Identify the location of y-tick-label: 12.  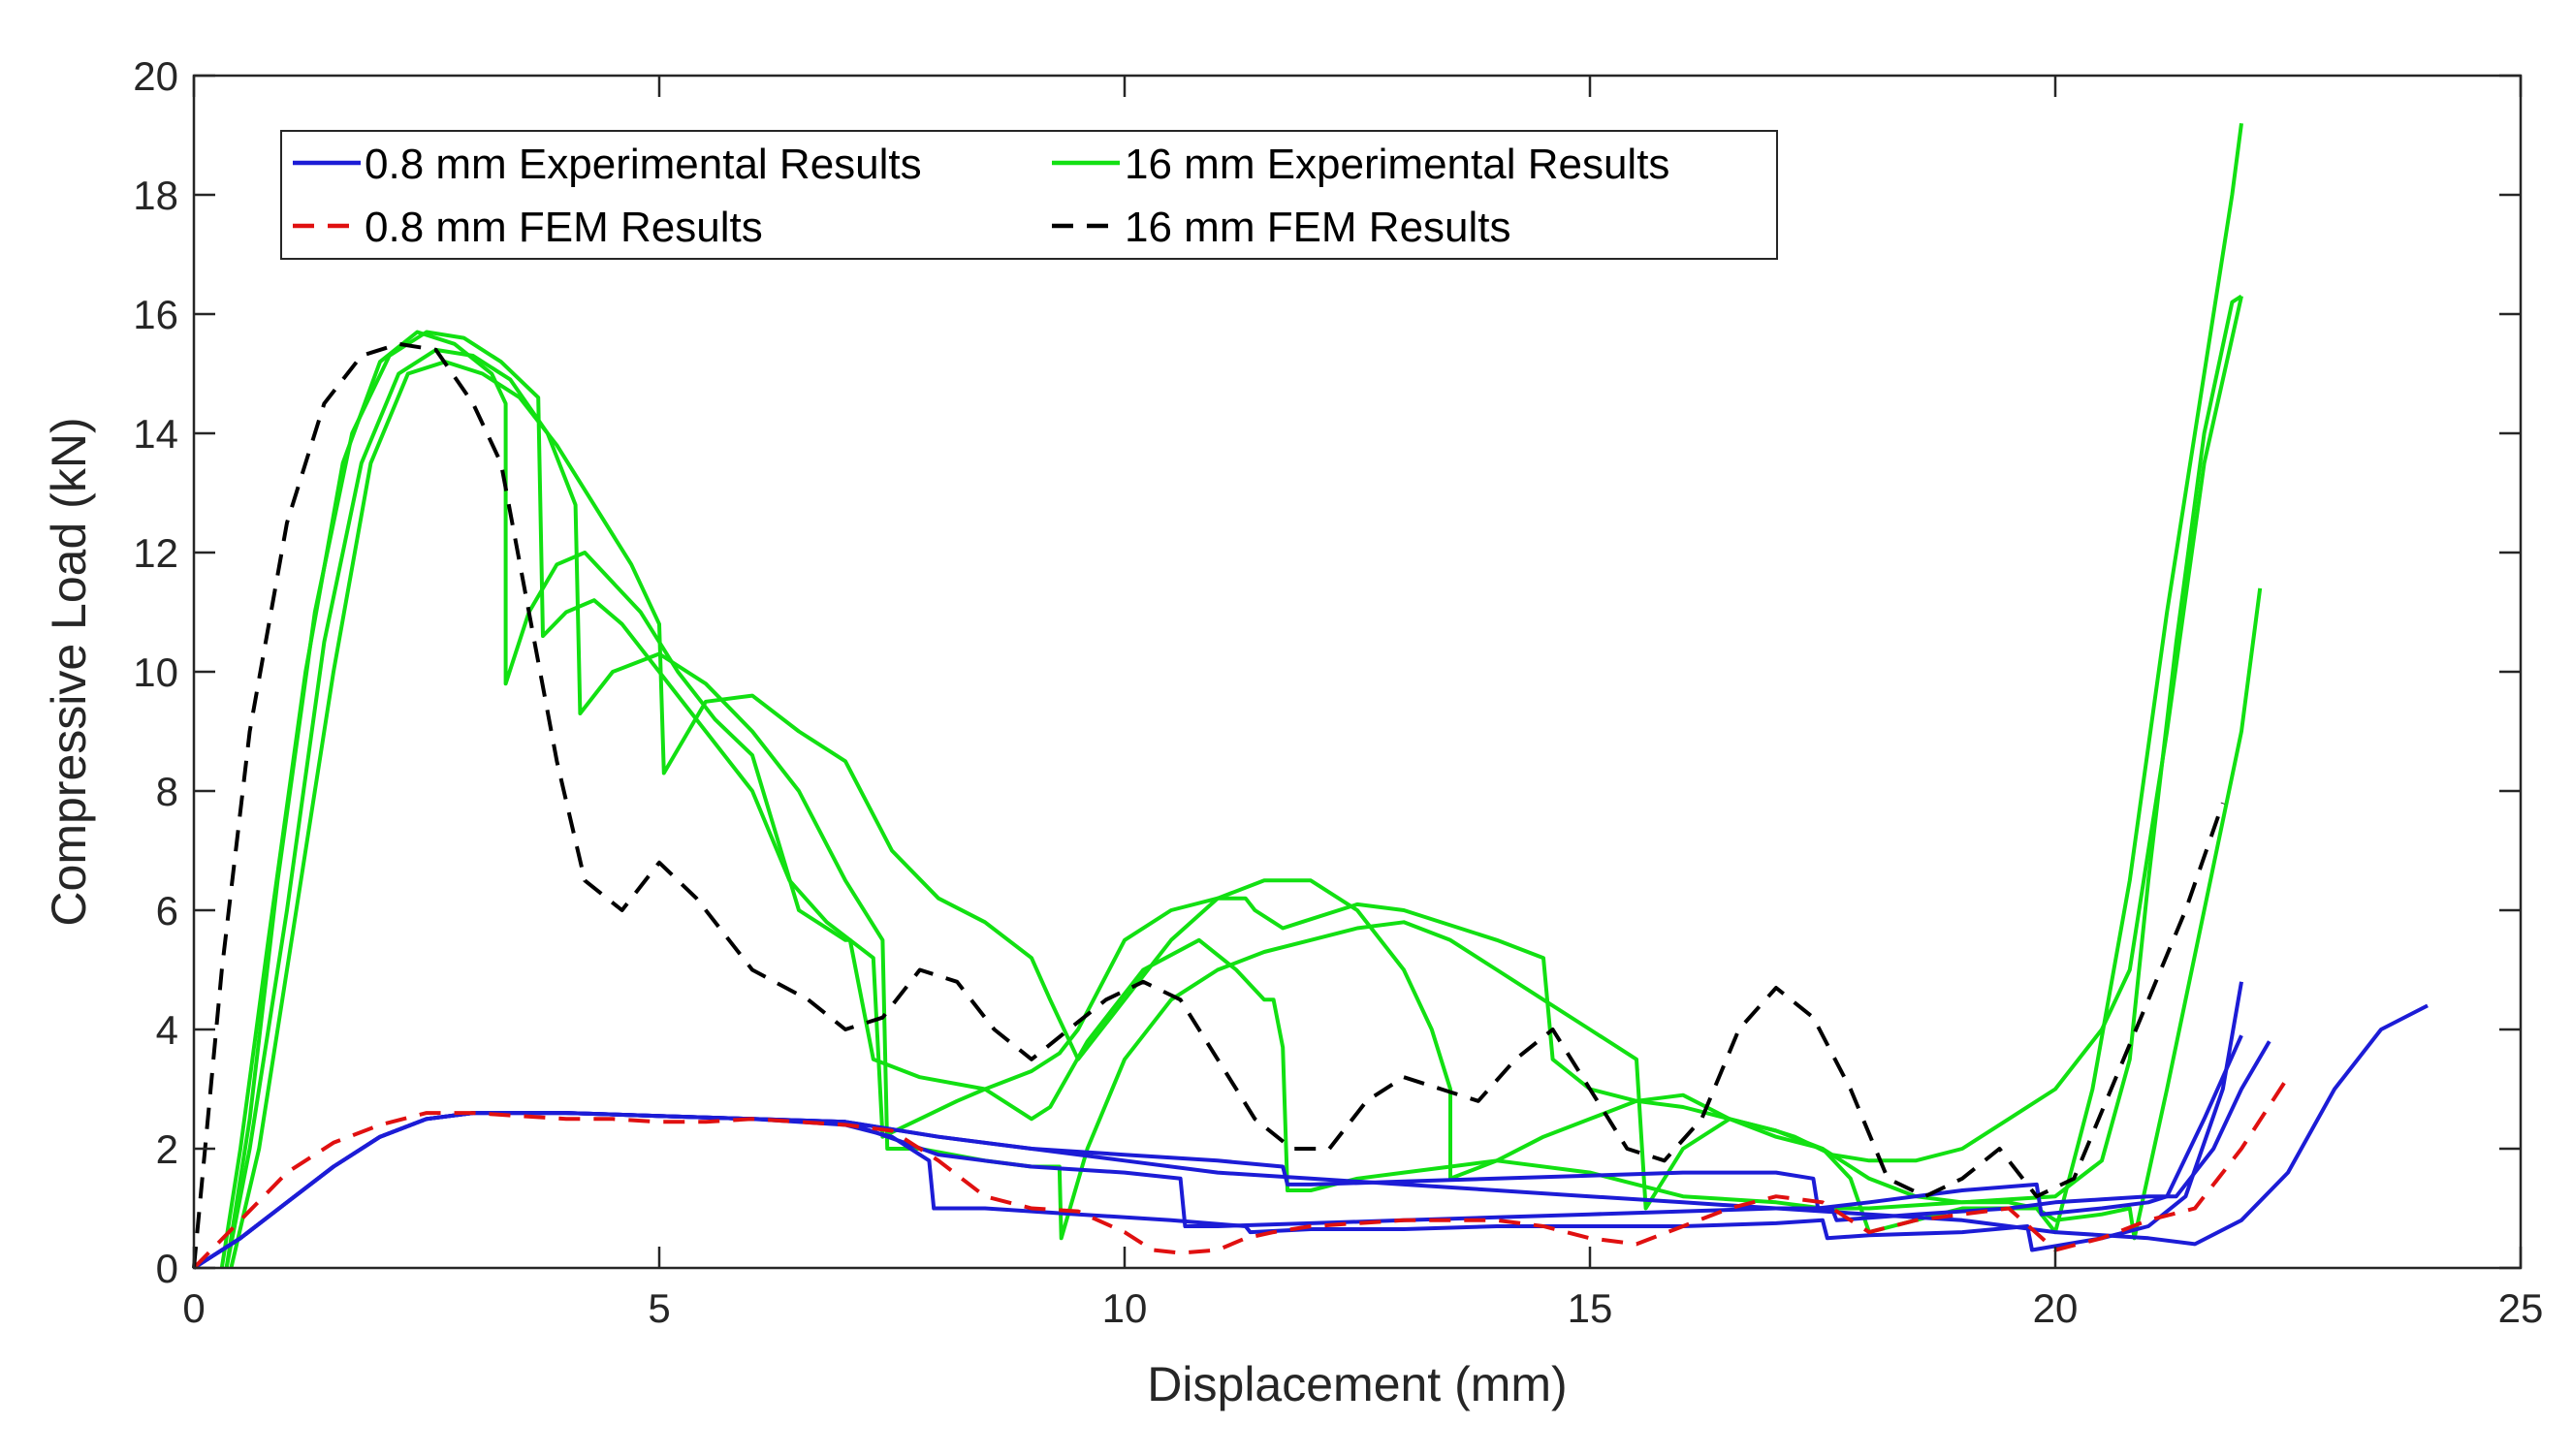
(155, 553).